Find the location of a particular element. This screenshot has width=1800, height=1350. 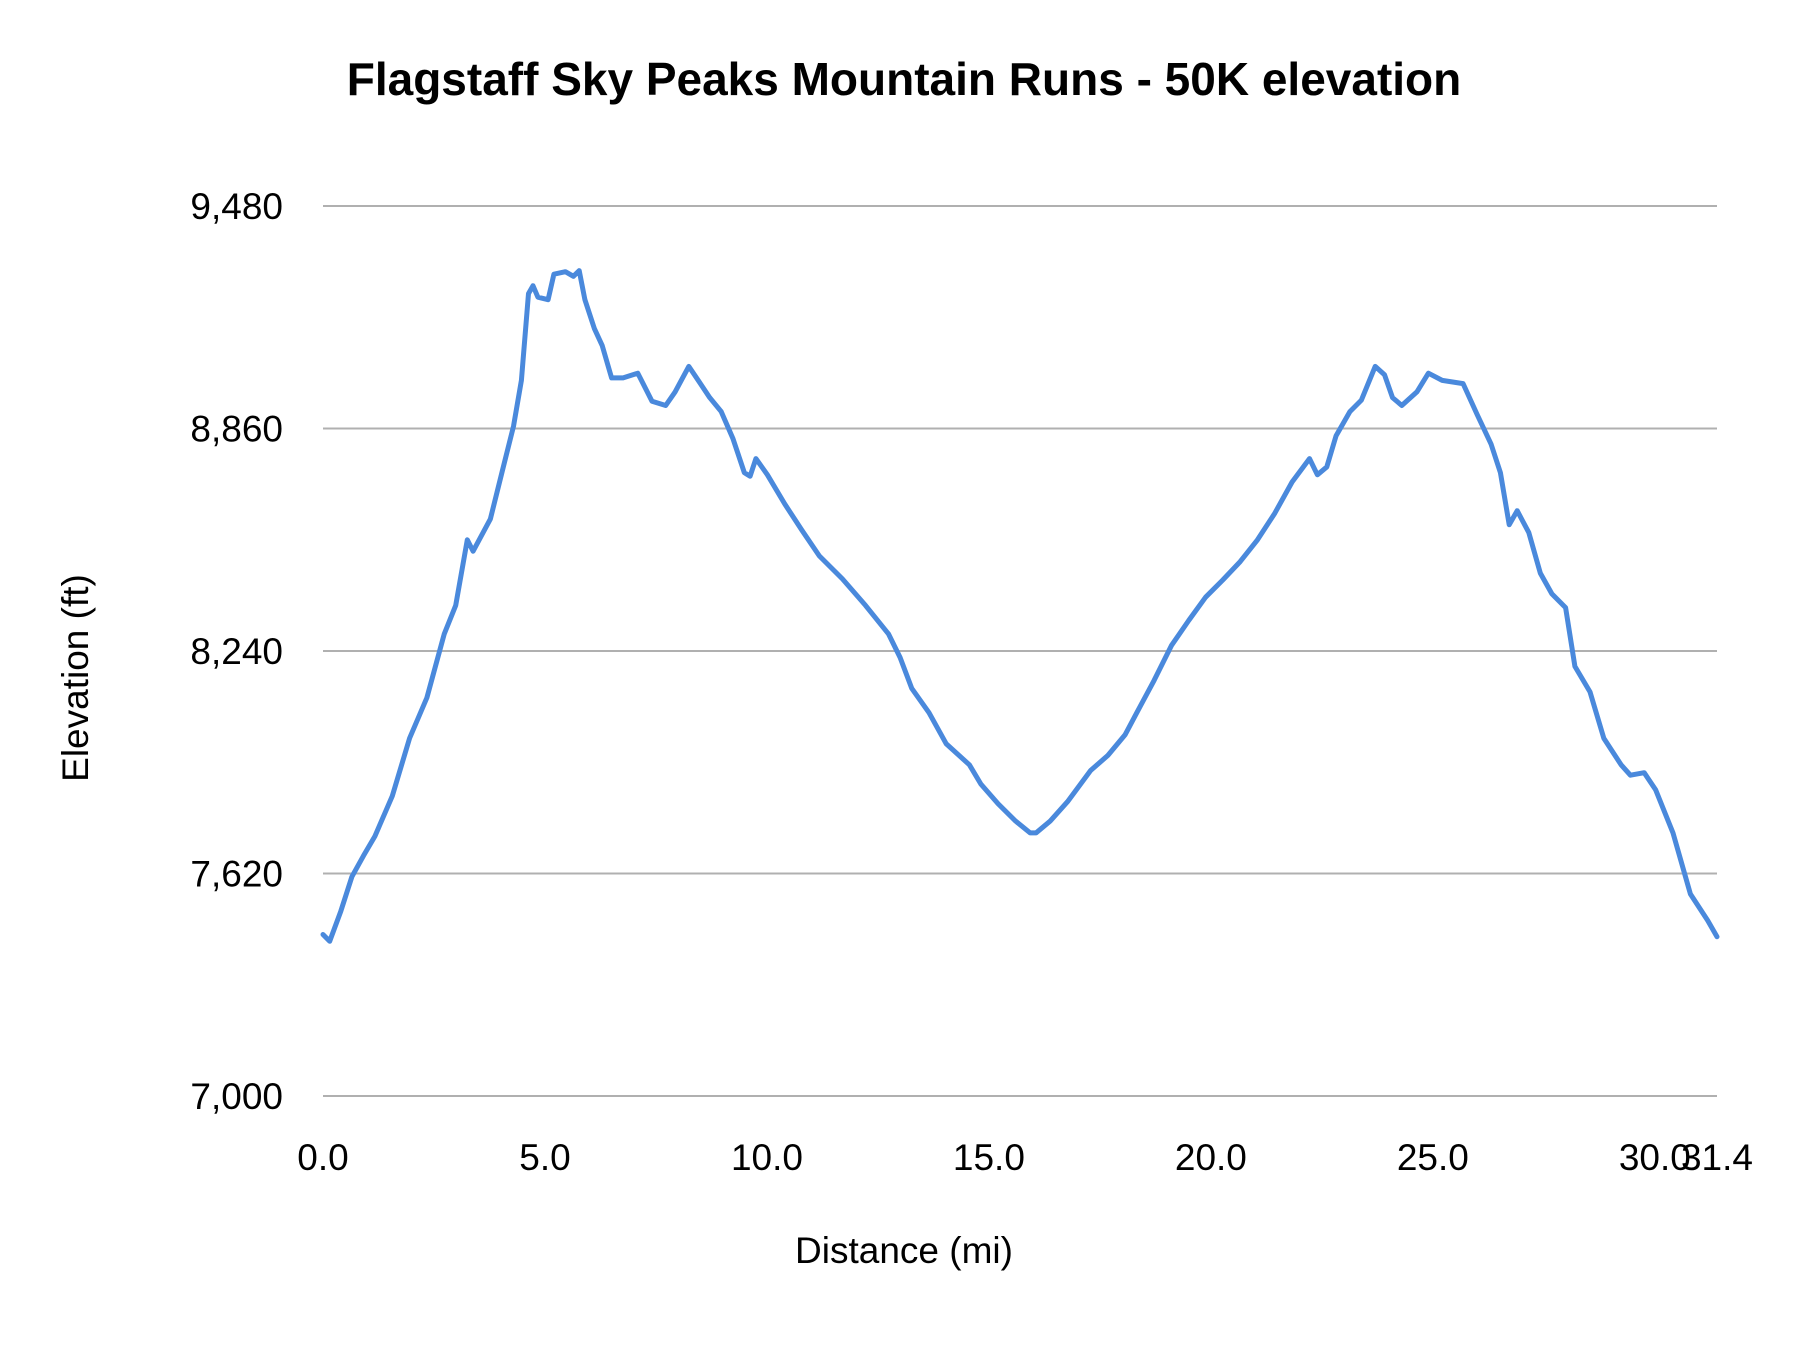

y-tick-label: 7,000 is located at coordinates (236, 1096).